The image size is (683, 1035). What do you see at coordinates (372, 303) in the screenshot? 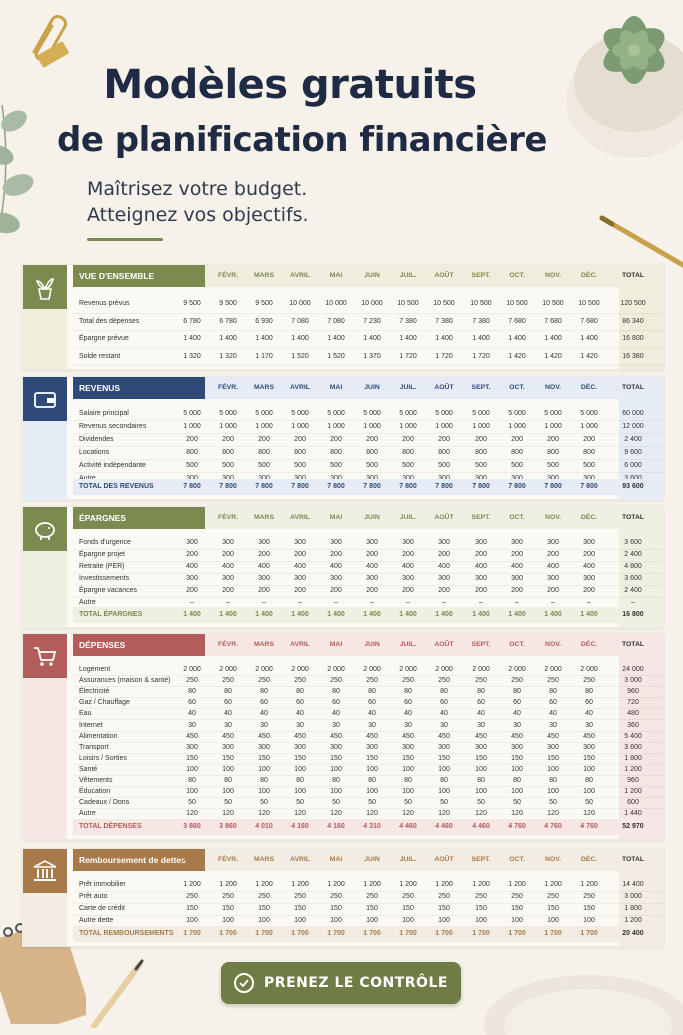
I see `cell-value: 10 000` at bounding box center [372, 303].